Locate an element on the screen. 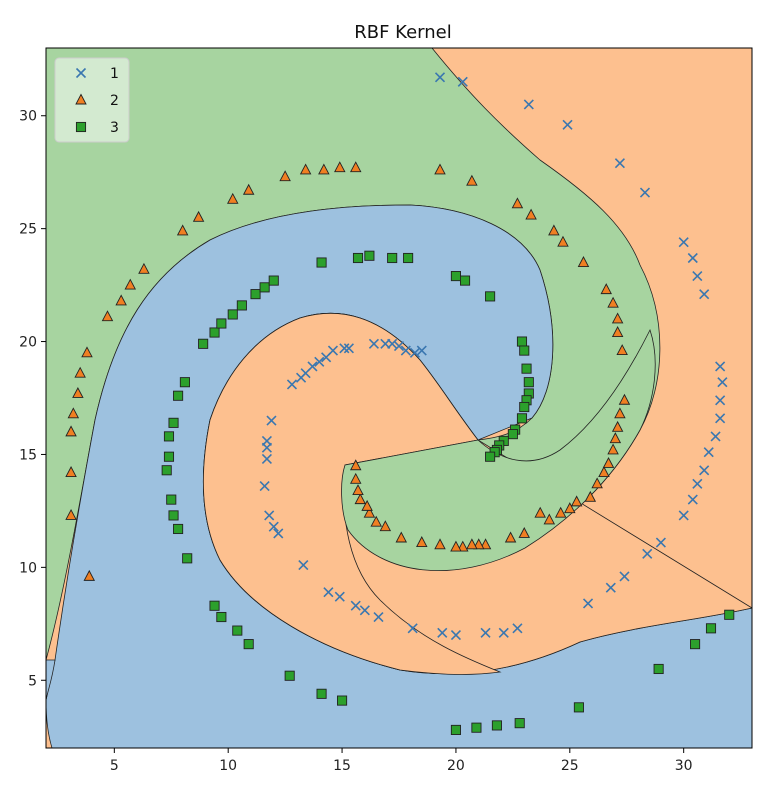 The height and width of the screenshot is (792, 761). region-class-1-bottom-left is located at coordinates (51, 680).